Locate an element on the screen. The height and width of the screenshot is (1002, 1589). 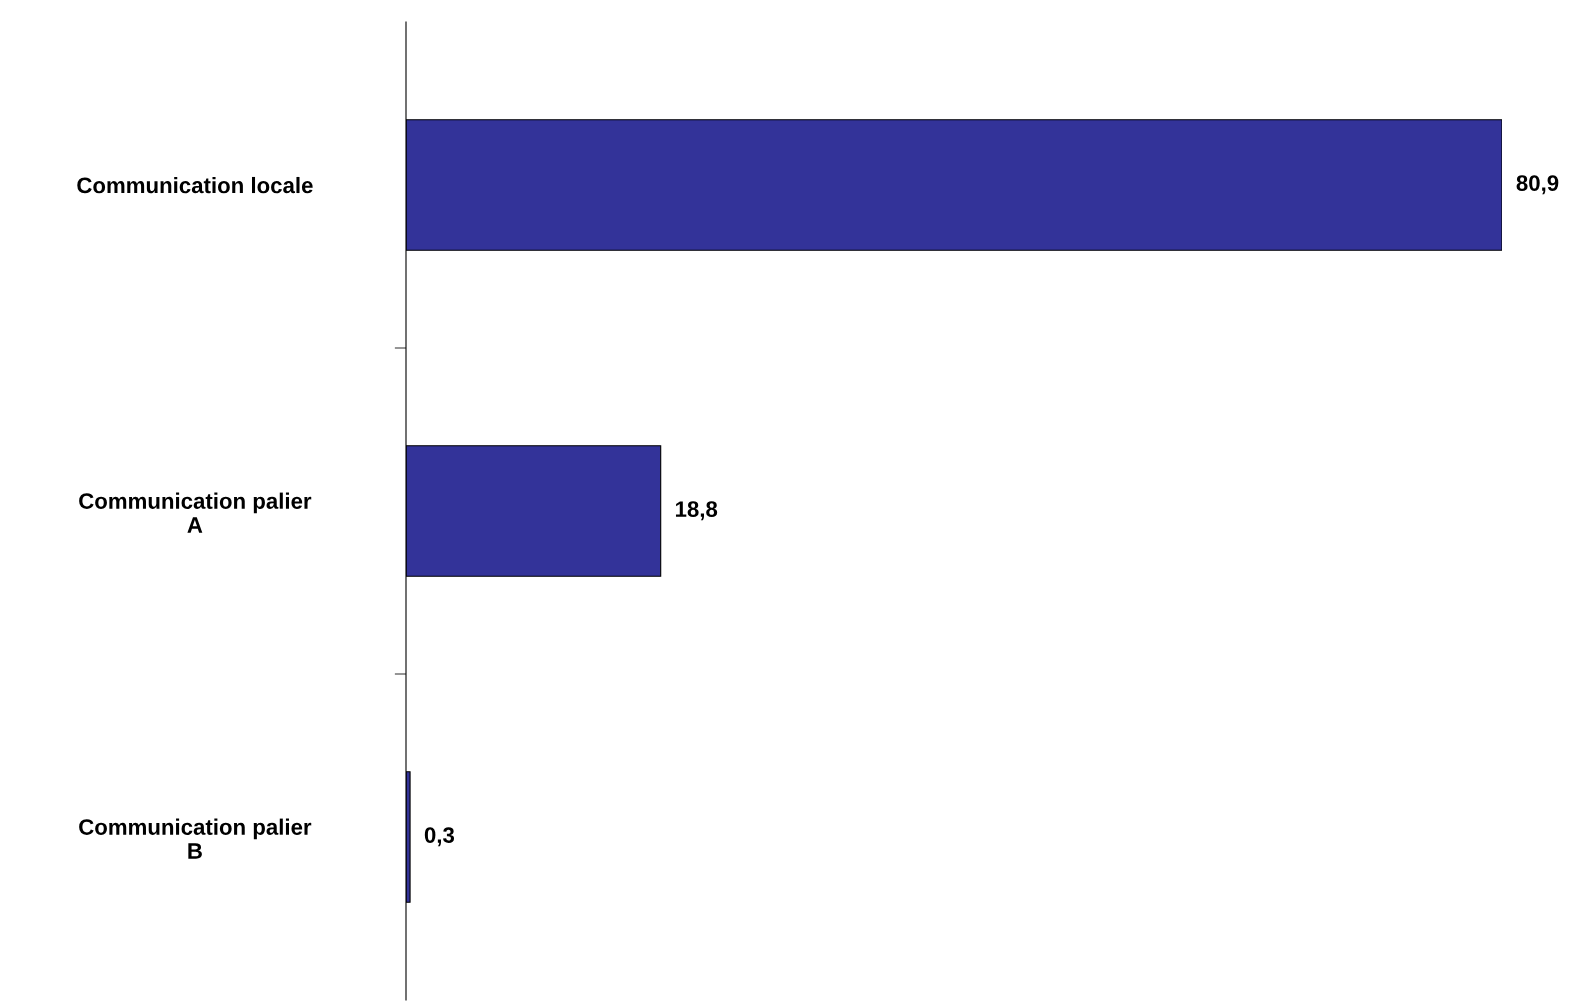
data-label: 18,8 is located at coordinates (696, 511).